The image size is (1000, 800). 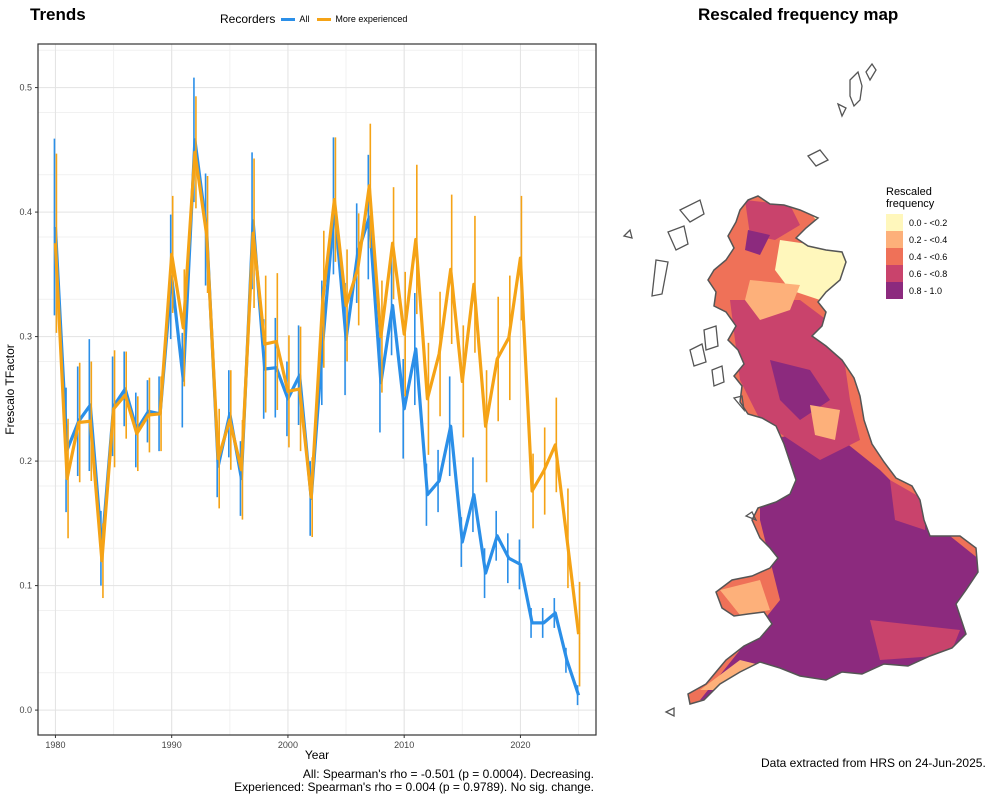 I want to click on legend-label-experienced: More experienced, so click(x=371, y=19).